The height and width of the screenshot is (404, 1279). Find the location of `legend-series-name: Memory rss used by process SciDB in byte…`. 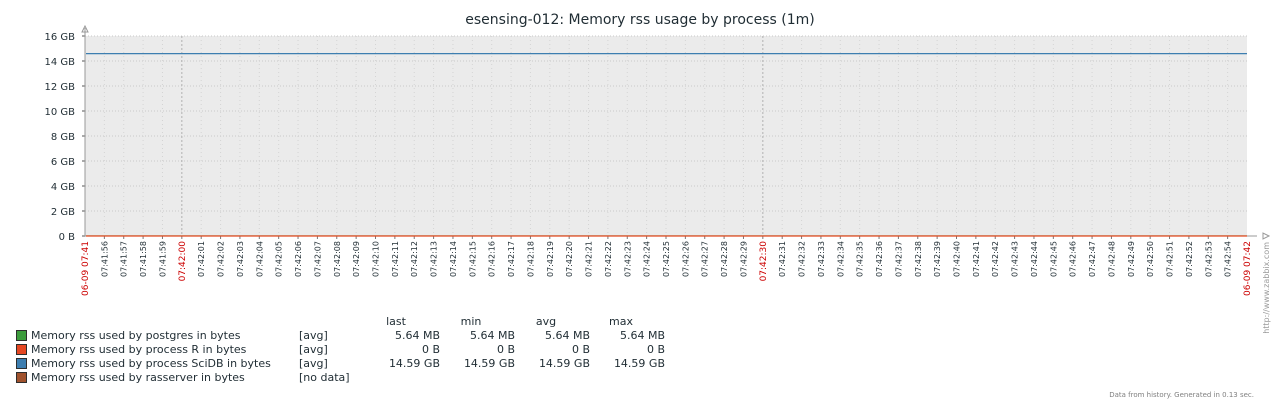

legend-series-name: Memory rss used by process SciDB in byte… is located at coordinates (151, 363).